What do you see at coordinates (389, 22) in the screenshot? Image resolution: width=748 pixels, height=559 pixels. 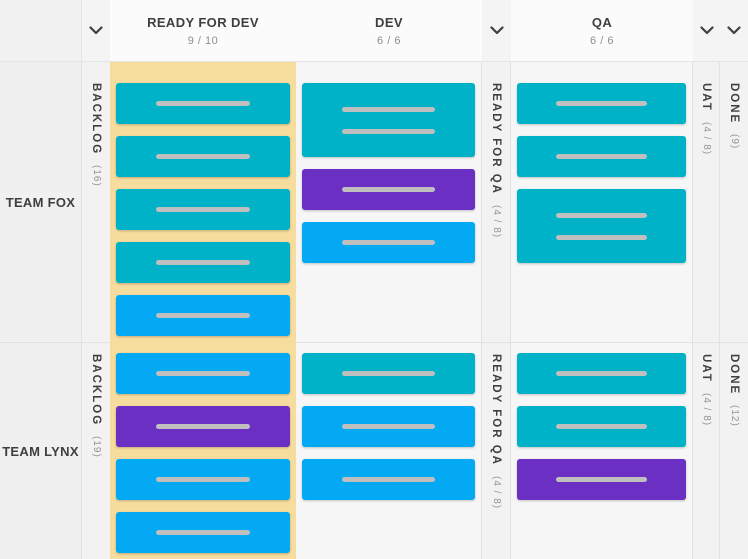 I see `column-title-dev: DEV` at bounding box center [389, 22].